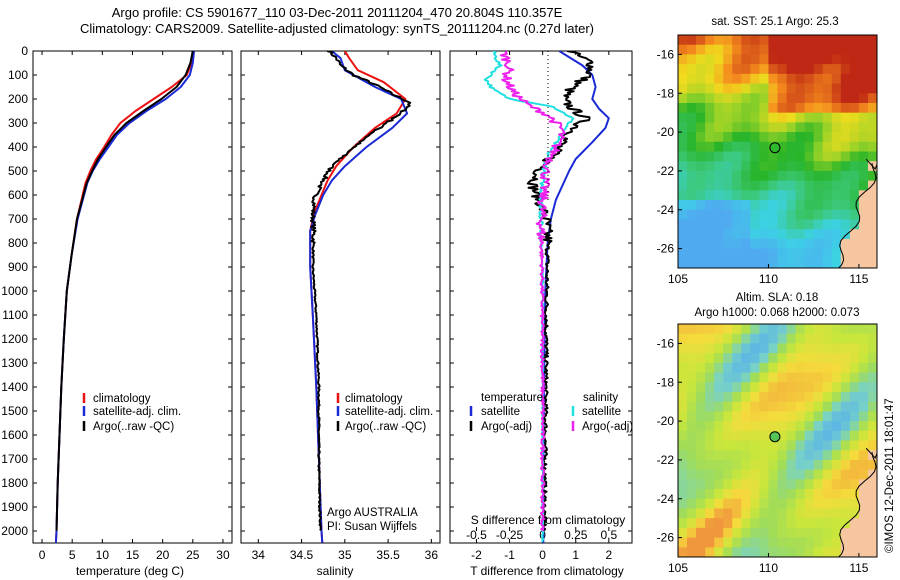 Image resolution: width=900 pixels, height=580 pixels. What do you see at coordinates (193, 555) in the screenshot?
I see `x-tick-label: 25` at bounding box center [193, 555].